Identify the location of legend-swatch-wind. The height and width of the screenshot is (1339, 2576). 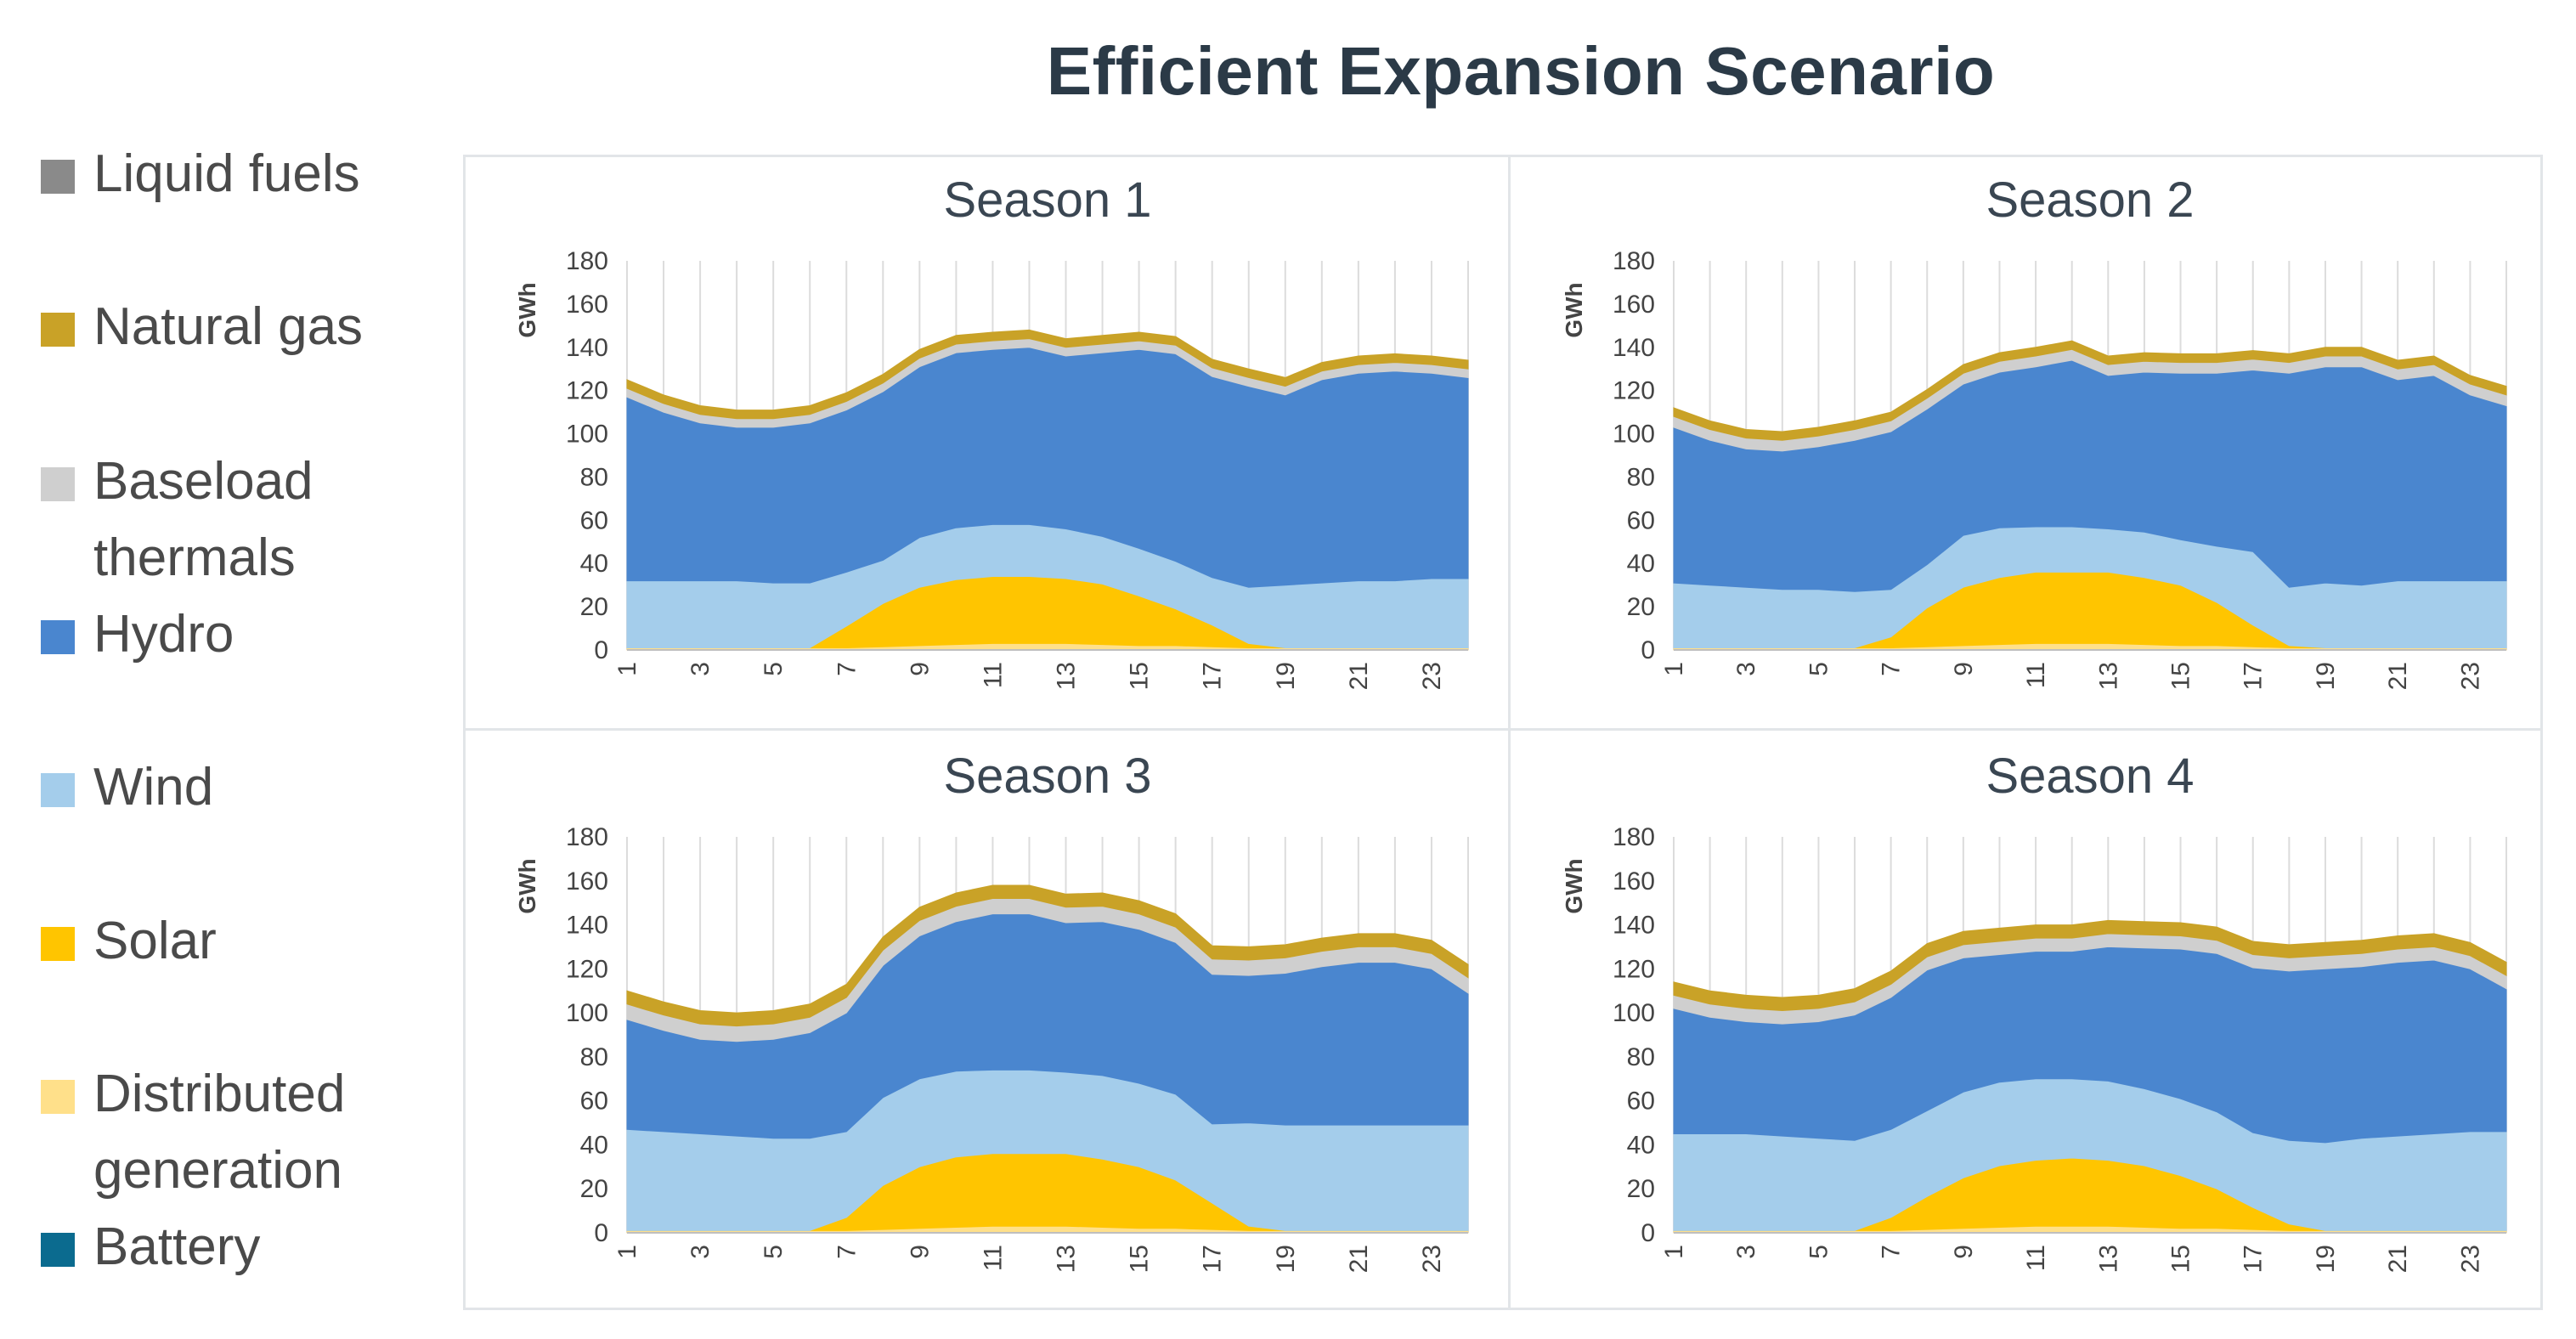
(58, 790).